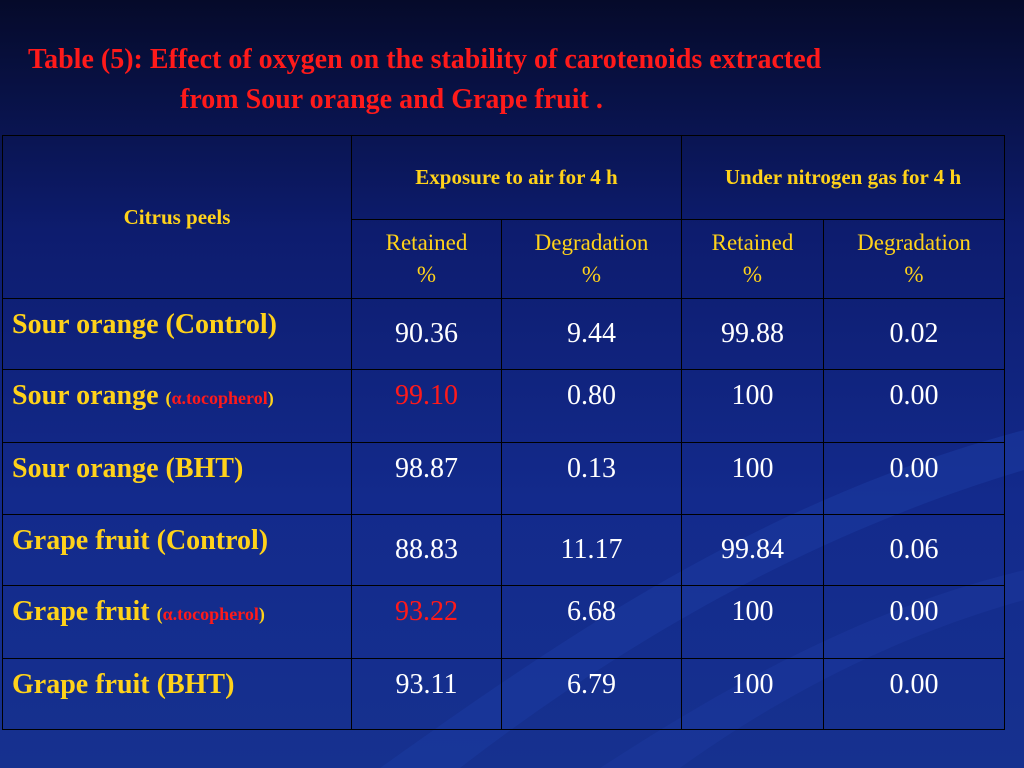 The image size is (1024, 768). Describe the element at coordinates (177, 217) in the screenshot. I see `header-citrus-peels: Citrus peels` at that location.